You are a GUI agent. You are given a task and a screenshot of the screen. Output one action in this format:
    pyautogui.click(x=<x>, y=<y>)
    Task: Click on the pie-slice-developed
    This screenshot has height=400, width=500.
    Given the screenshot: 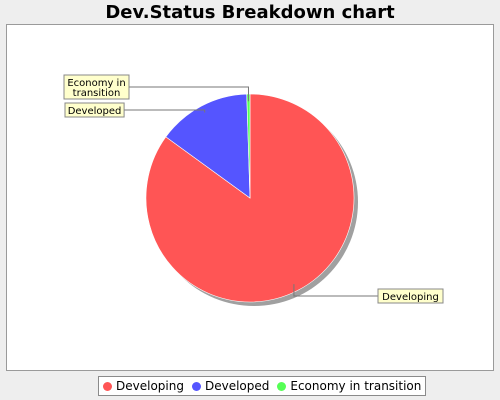 What is the action you would take?
    pyautogui.click(x=208, y=146)
    